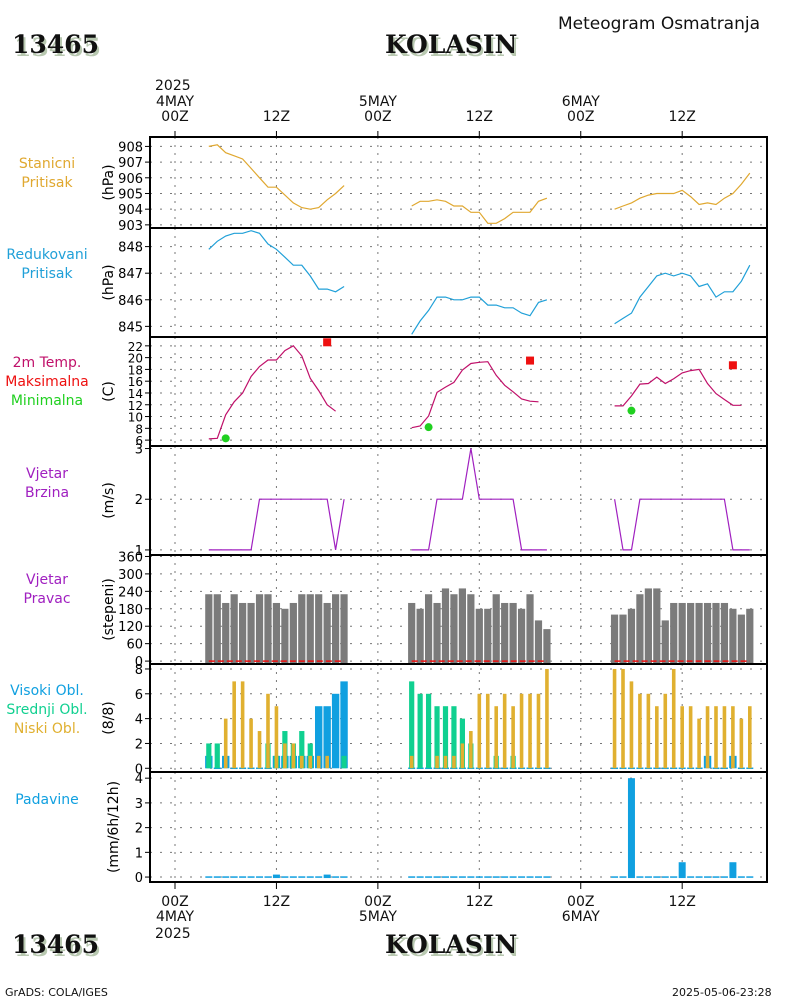 The width and height of the screenshot is (800, 1000). Describe the element at coordinates (139, 744) in the screenshot. I see `y-tick-label: 2` at that location.